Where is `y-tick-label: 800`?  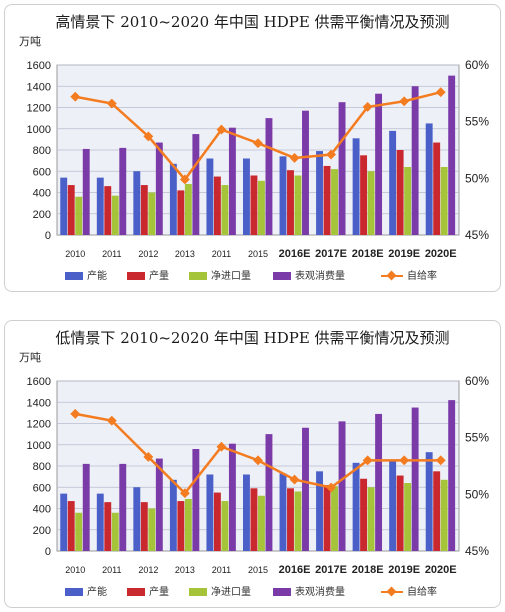
y-tick-label: 800 is located at coordinates (42, 151).